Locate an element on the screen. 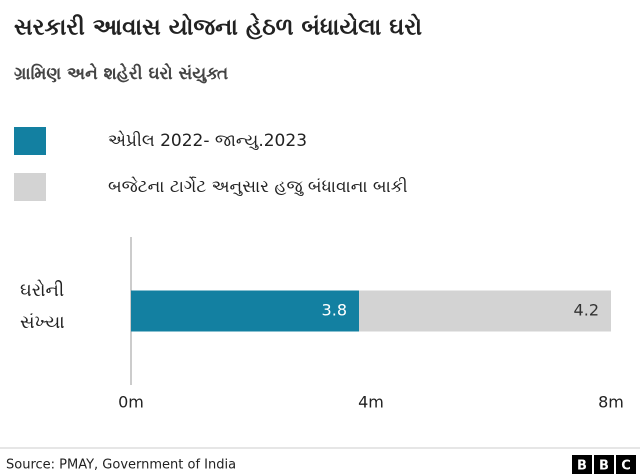 This screenshot has width=640, height=474. y-tick-label: ઘરોની સંખ્યા is located at coordinates (42, 306).